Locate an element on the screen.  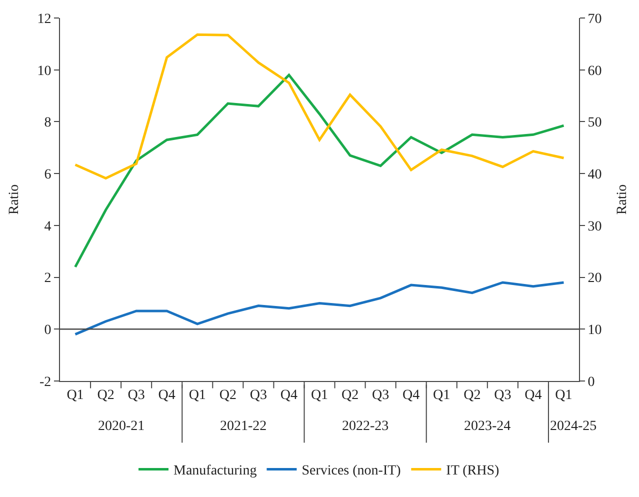
y-tick-label: 0 is located at coordinates (48, 330).